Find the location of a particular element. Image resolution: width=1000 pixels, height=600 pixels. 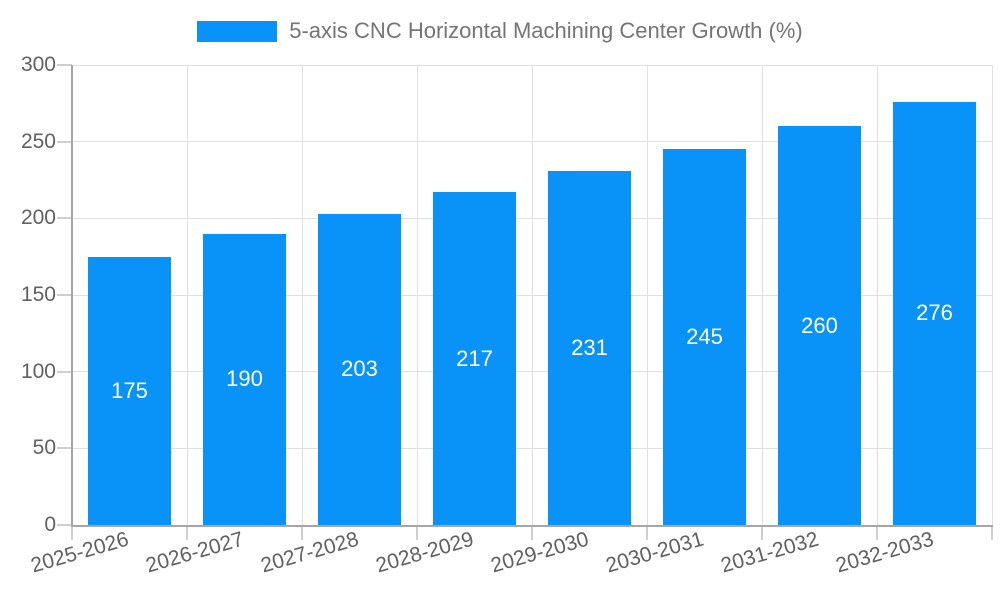

legend-swatch is located at coordinates (237, 31).